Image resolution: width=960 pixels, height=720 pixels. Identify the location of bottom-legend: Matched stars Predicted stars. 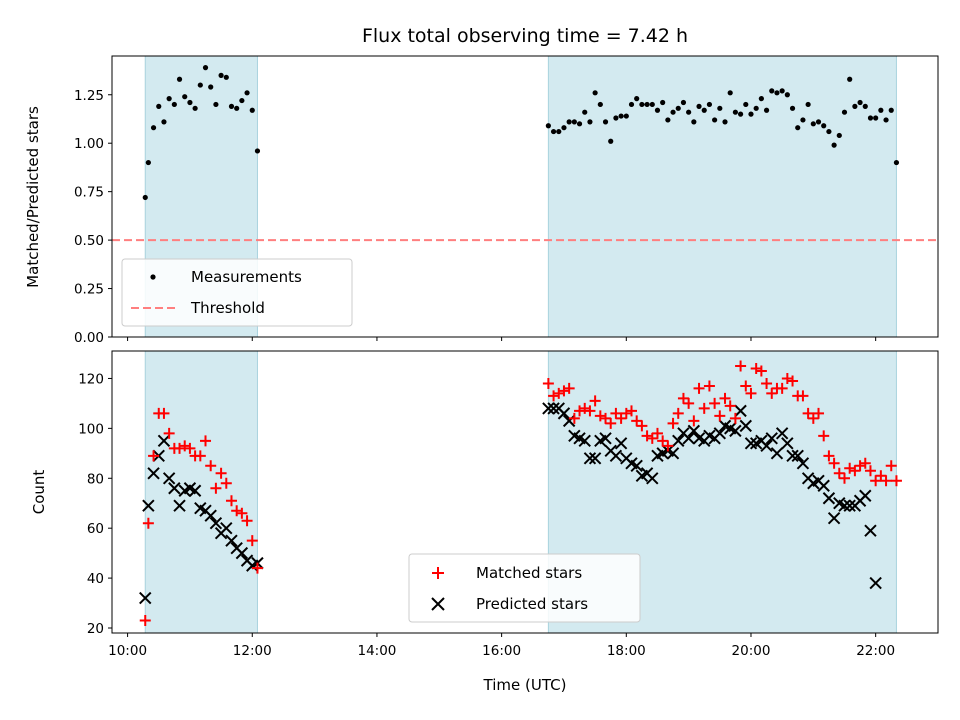
(524, 588).